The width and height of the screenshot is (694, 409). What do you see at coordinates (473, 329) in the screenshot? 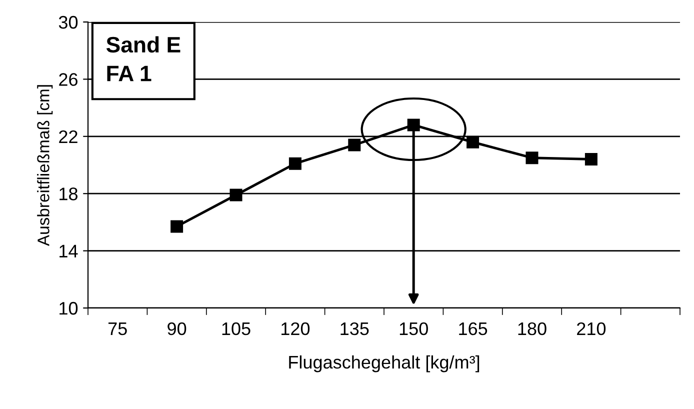
I see `x-tick-label: 165` at bounding box center [473, 329].